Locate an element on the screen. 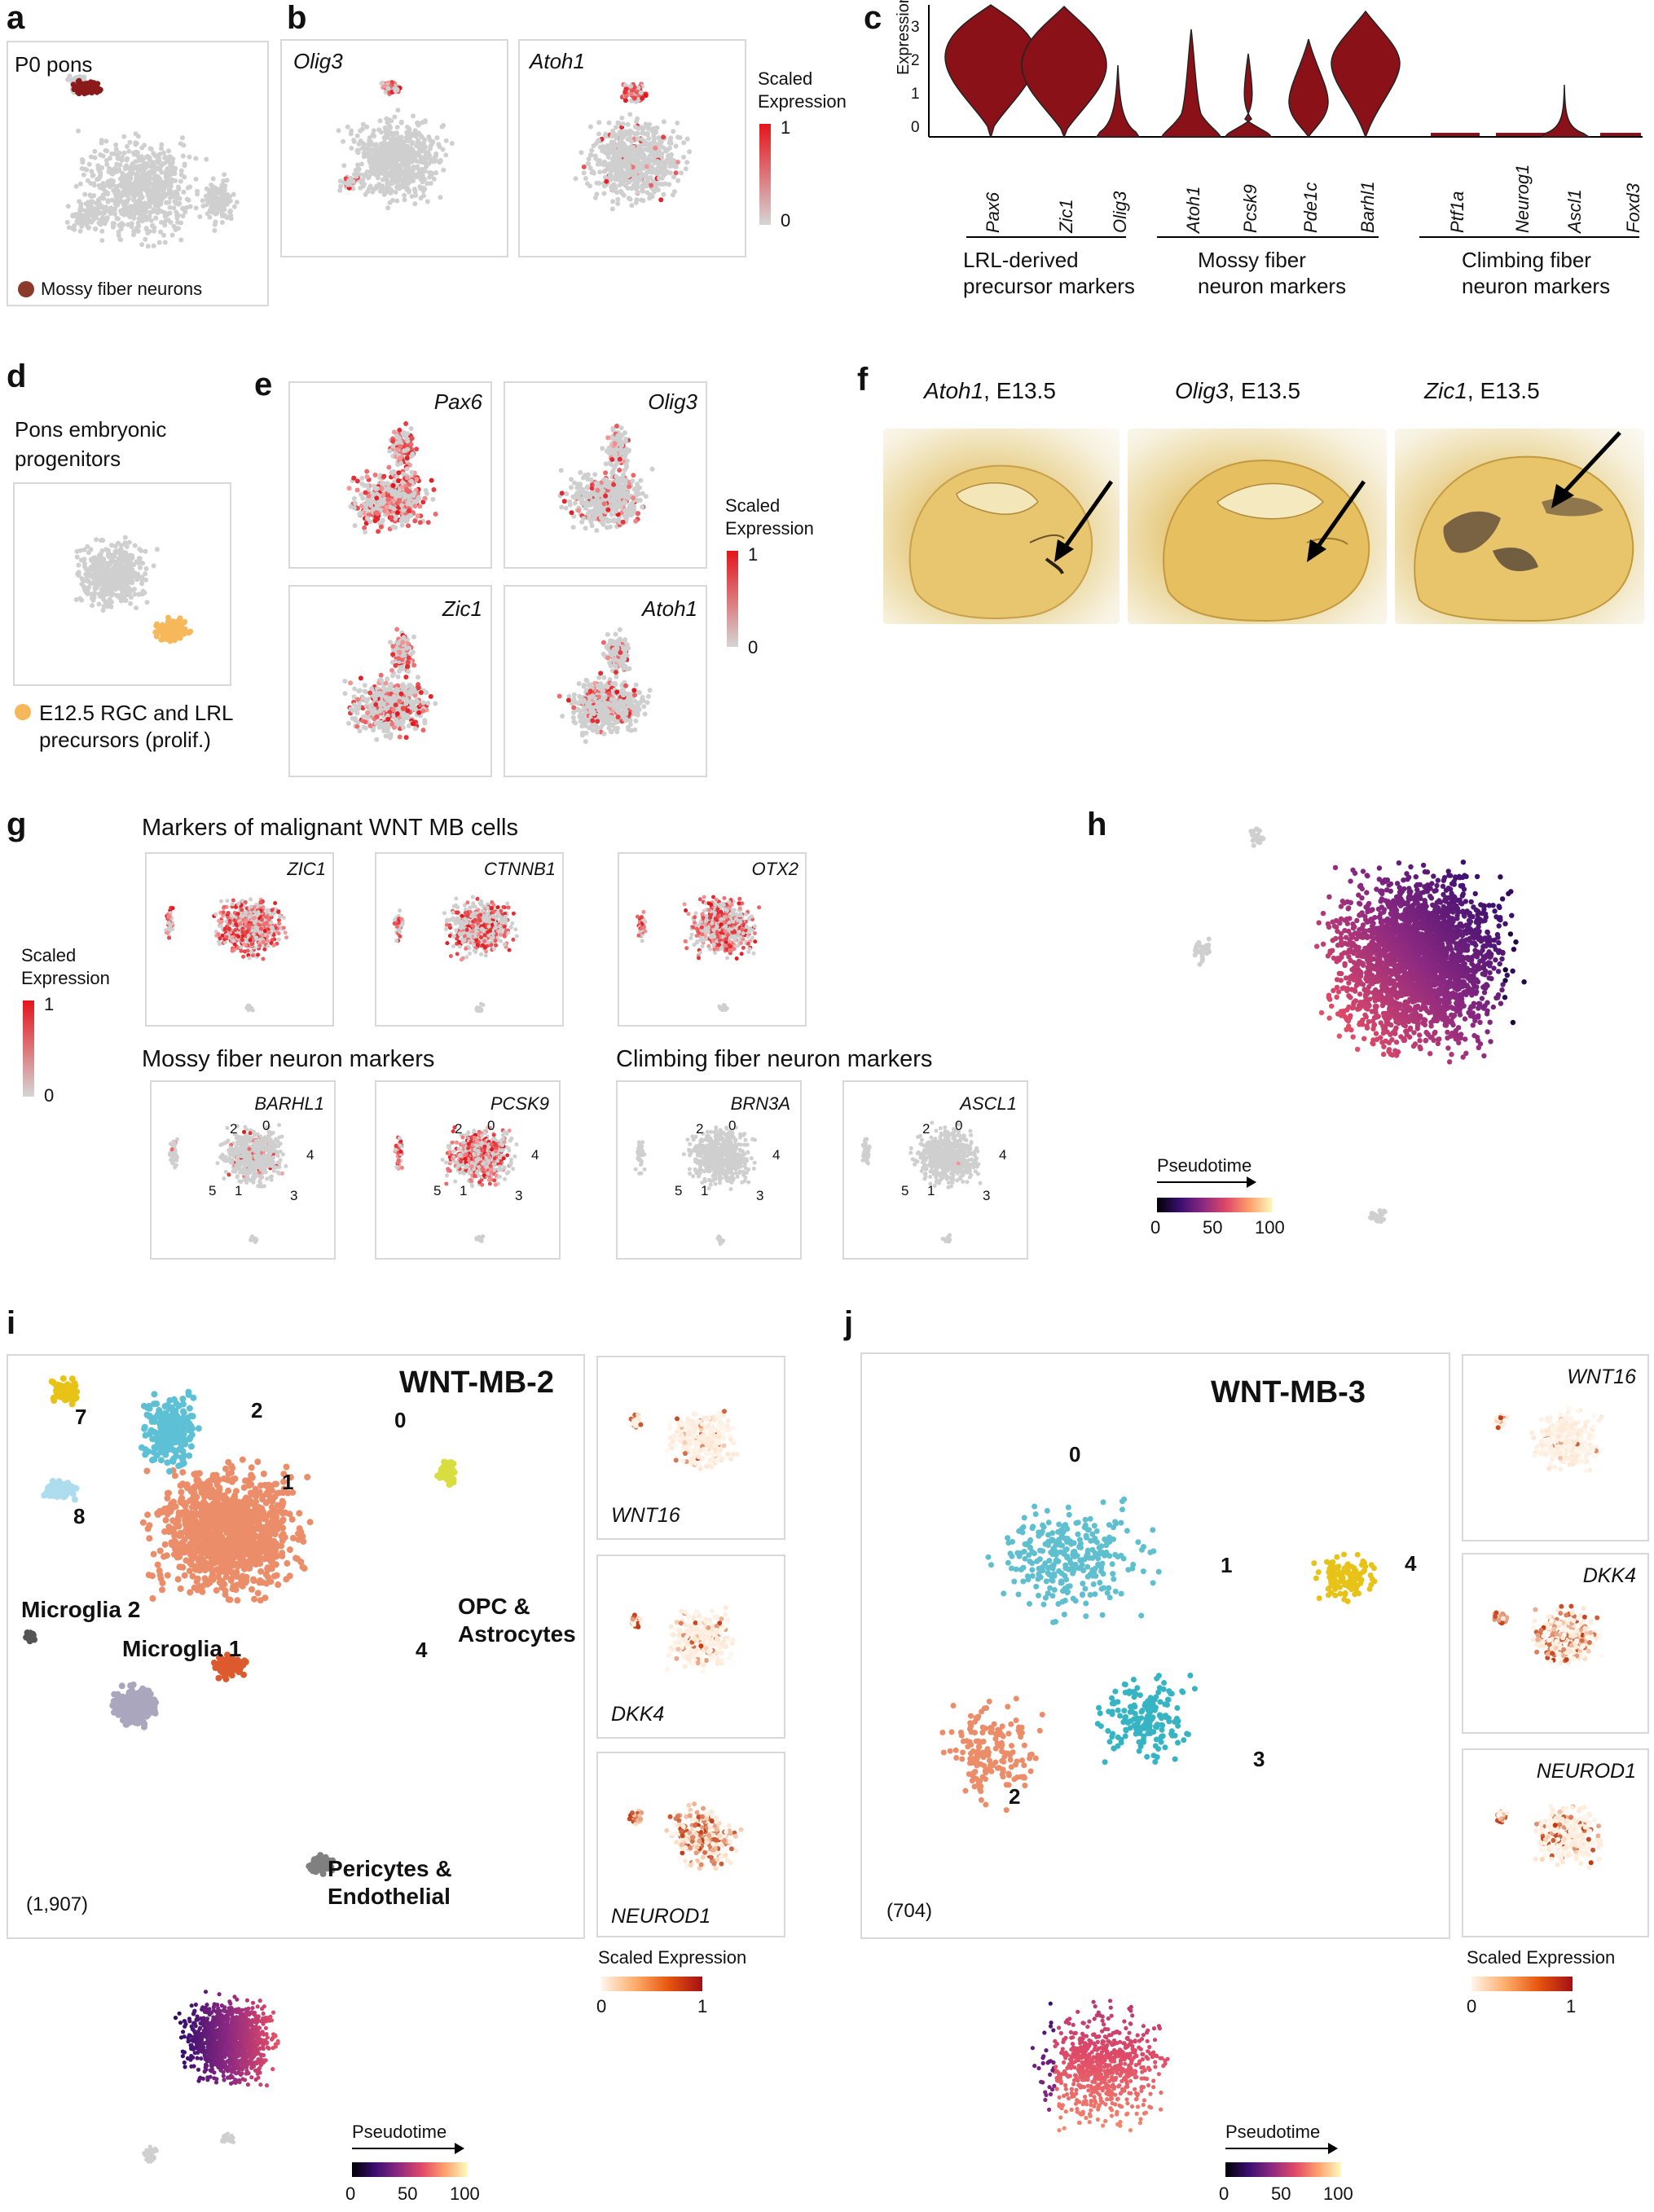 Image resolution: width=1654 pixels, height=2212 pixels. panel-e-olig3: Olig3 is located at coordinates (605, 475).